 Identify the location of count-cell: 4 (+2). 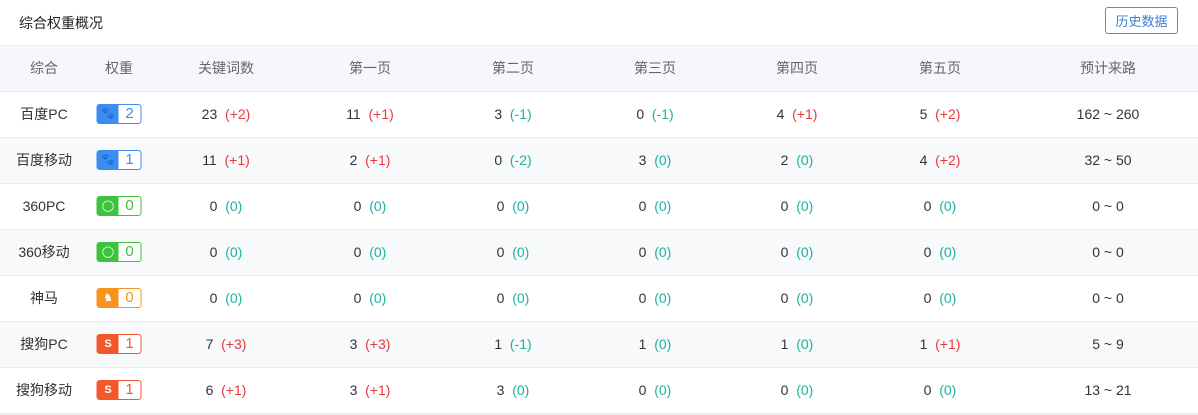
(940, 160).